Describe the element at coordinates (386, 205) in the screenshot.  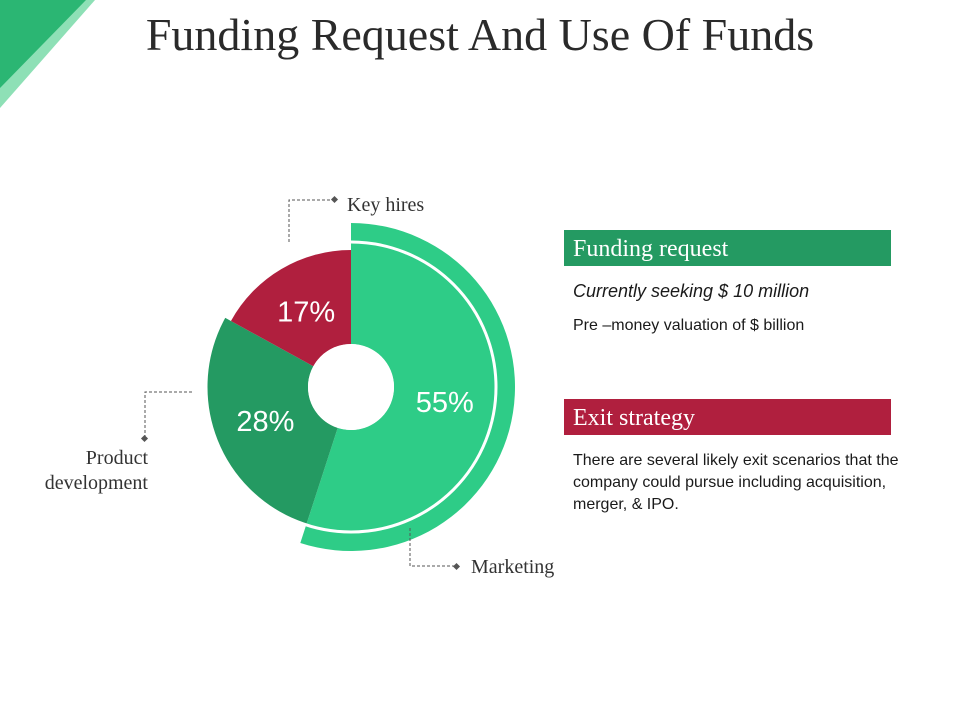
I see `label-key-hires: Key hires` at that location.